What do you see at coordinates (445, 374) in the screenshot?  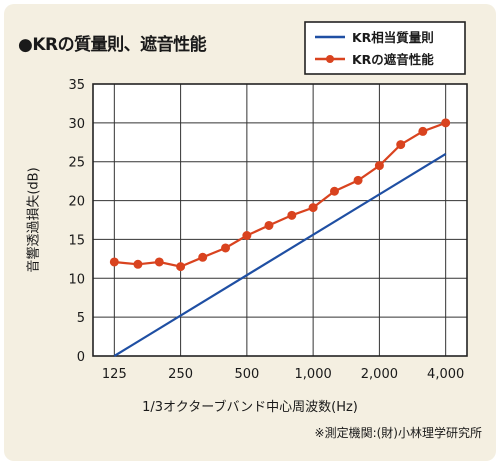 I see `x-tick-label: 4,000` at bounding box center [445, 374].